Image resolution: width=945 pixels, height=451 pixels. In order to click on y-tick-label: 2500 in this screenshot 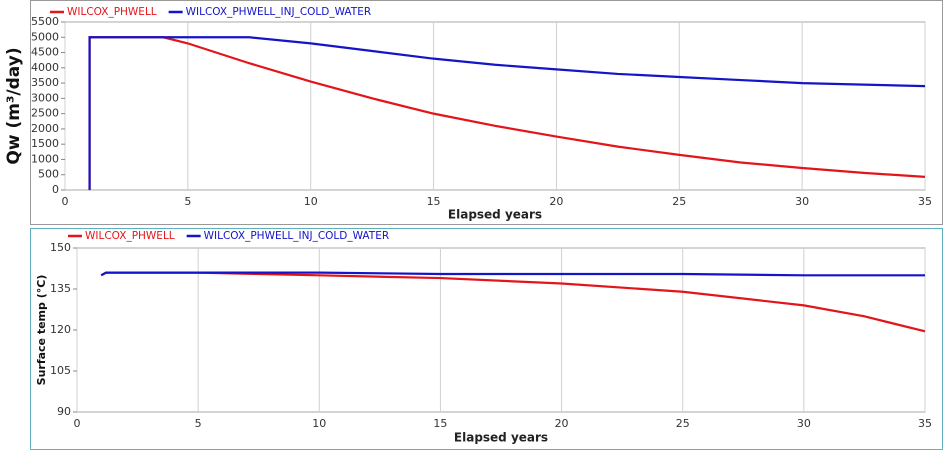, I will do `click(45, 113)`.